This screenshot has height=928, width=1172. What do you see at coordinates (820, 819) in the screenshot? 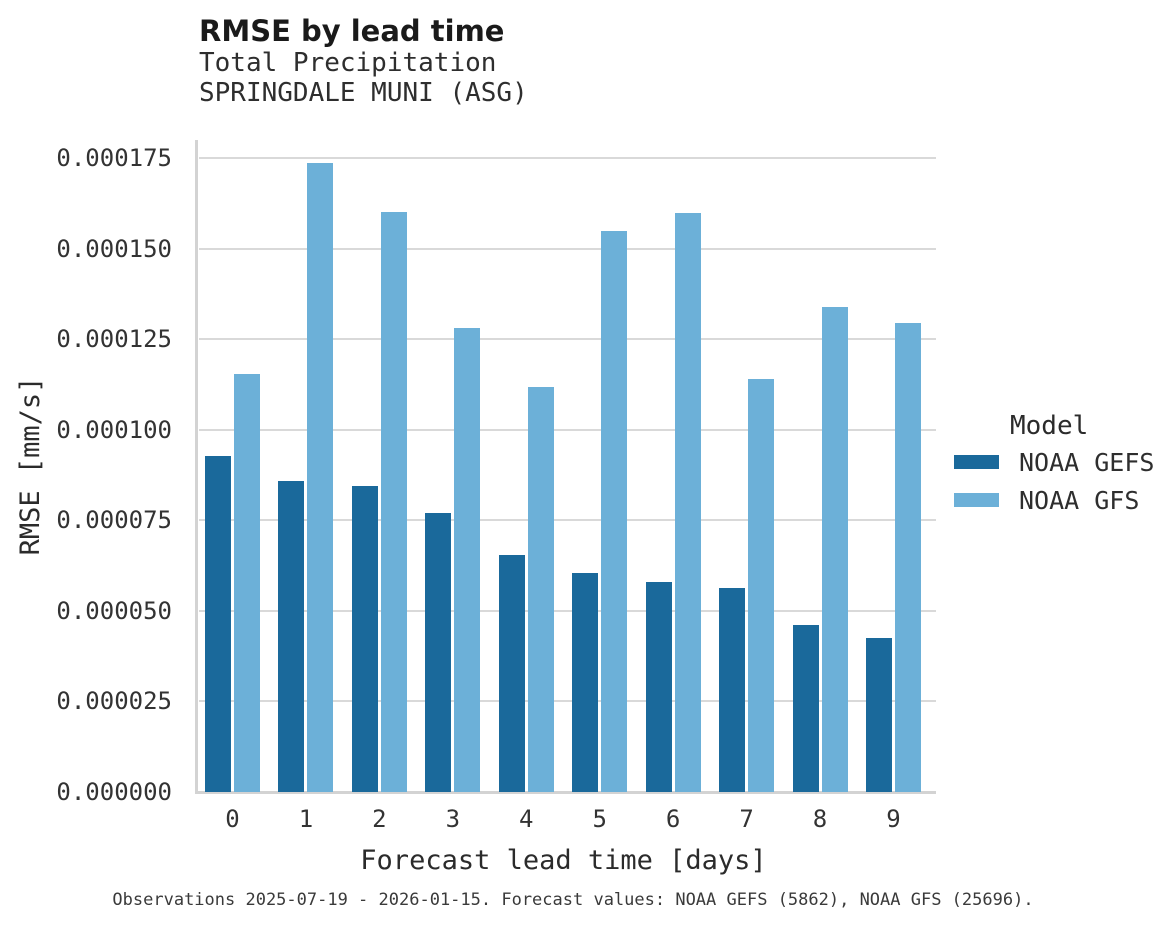
I see `x-tick-label: 8` at bounding box center [820, 819].